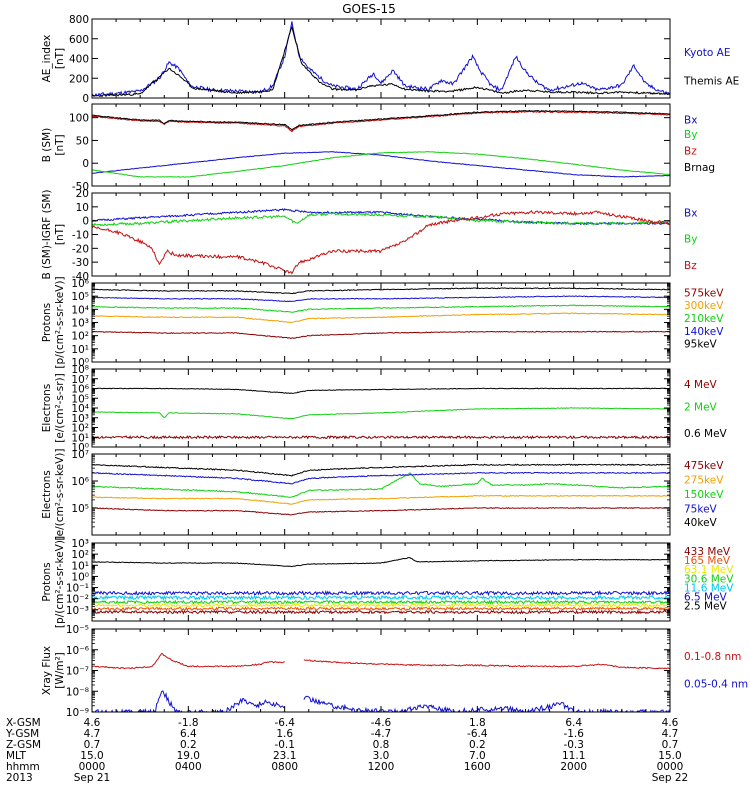 The height and width of the screenshot is (800, 750). What do you see at coordinates (77, 713) in the screenshot?
I see `y-tick-label: 10⁻⁹` at bounding box center [77, 713].